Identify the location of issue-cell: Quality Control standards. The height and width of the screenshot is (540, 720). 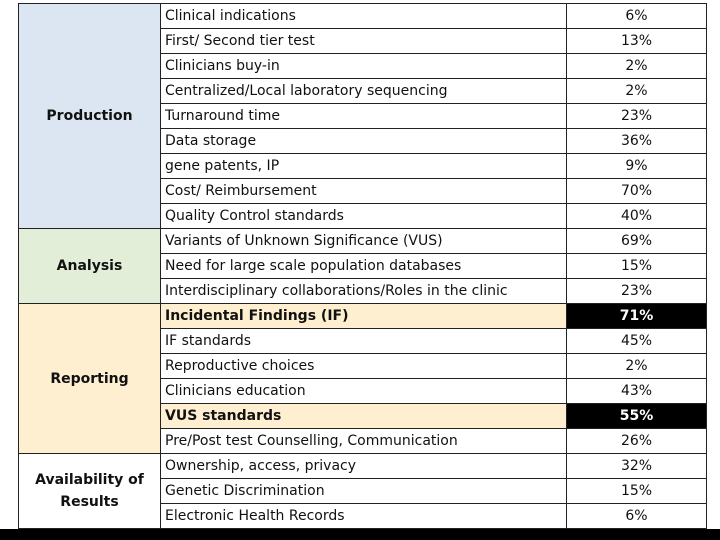
(363, 216).